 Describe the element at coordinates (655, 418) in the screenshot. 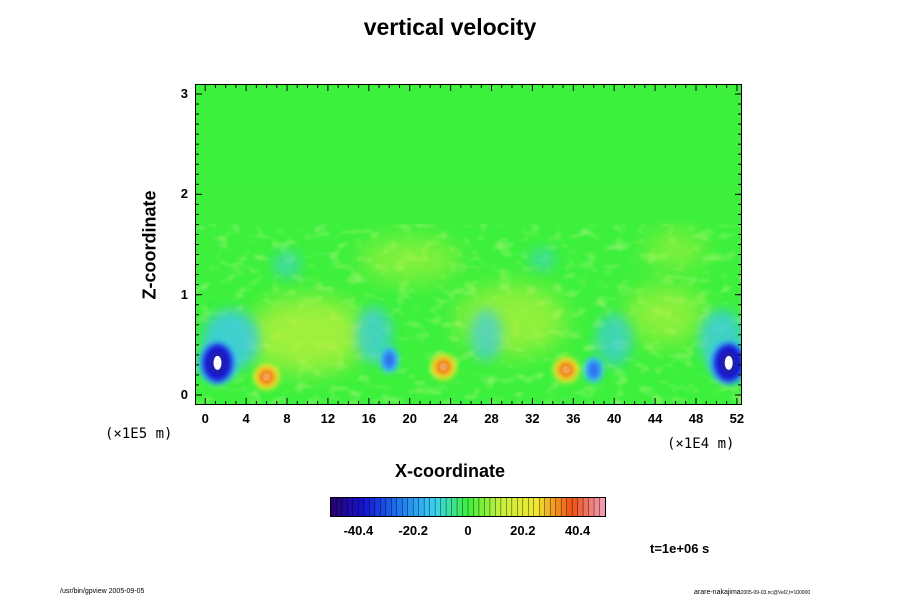

I see `x-tick-label: 44` at that location.